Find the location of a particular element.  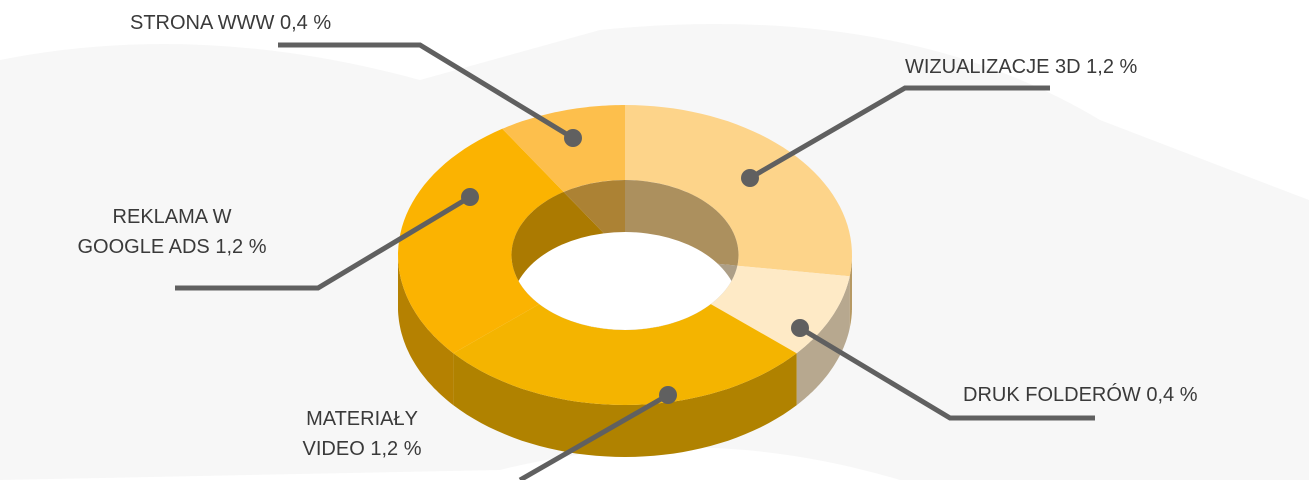

slice-label: WIZUALIZACJE 3D 1,2 % is located at coordinates (1065, 67).